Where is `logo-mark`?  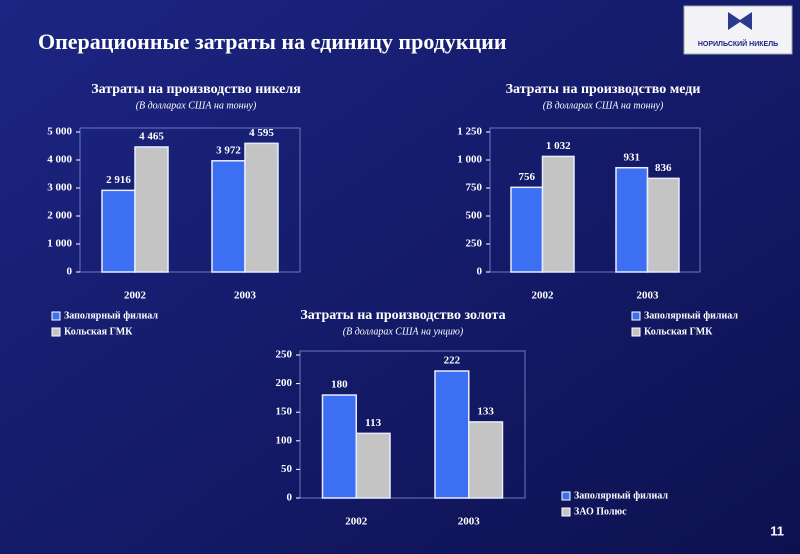 logo-mark is located at coordinates (740, 21).